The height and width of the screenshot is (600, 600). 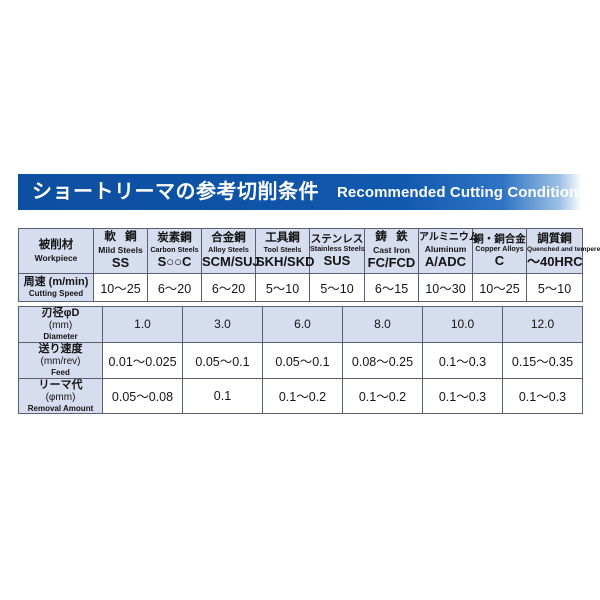 I want to click on material-jp: アルミニウム, so click(x=449, y=238).